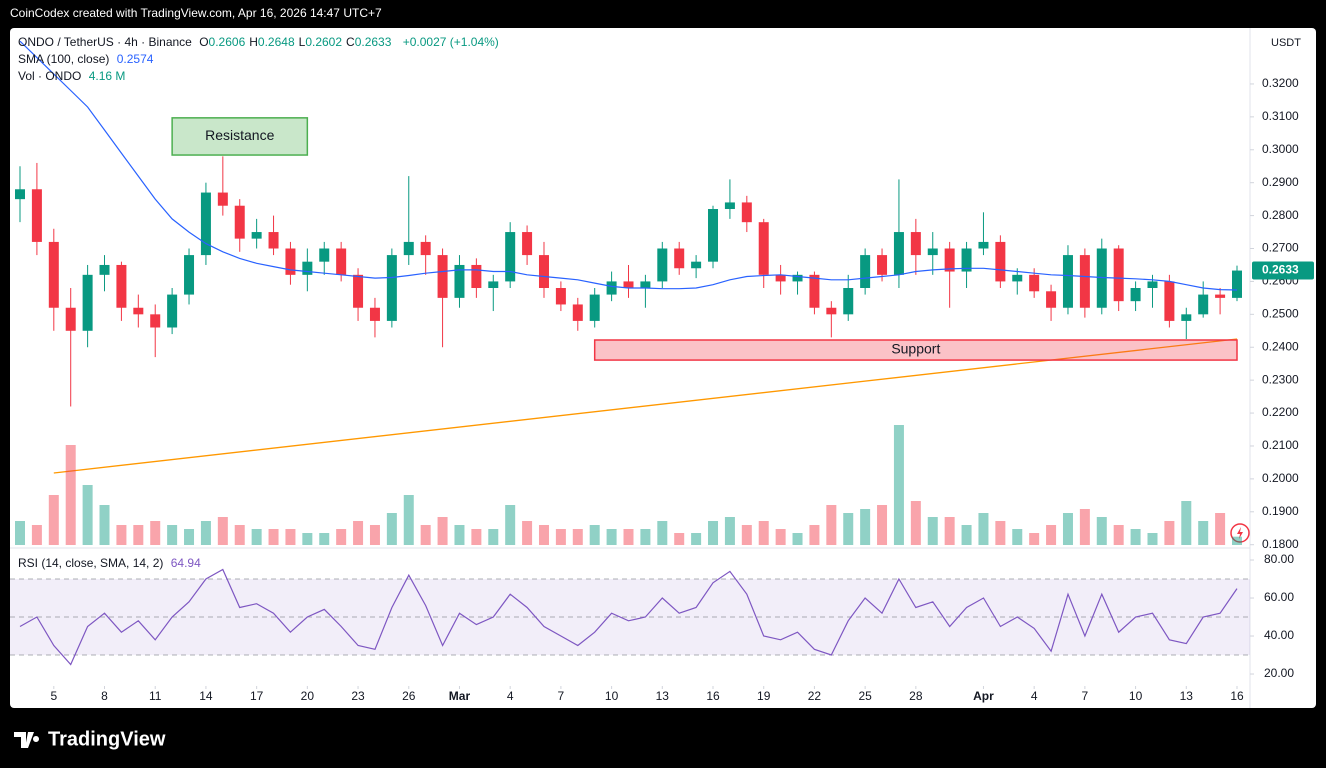 This screenshot has height=768, width=1326. What do you see at coordinates (460, 696) in the screenshot?
I see `x-tick-label: Mar` at bounding box center [460, 696].